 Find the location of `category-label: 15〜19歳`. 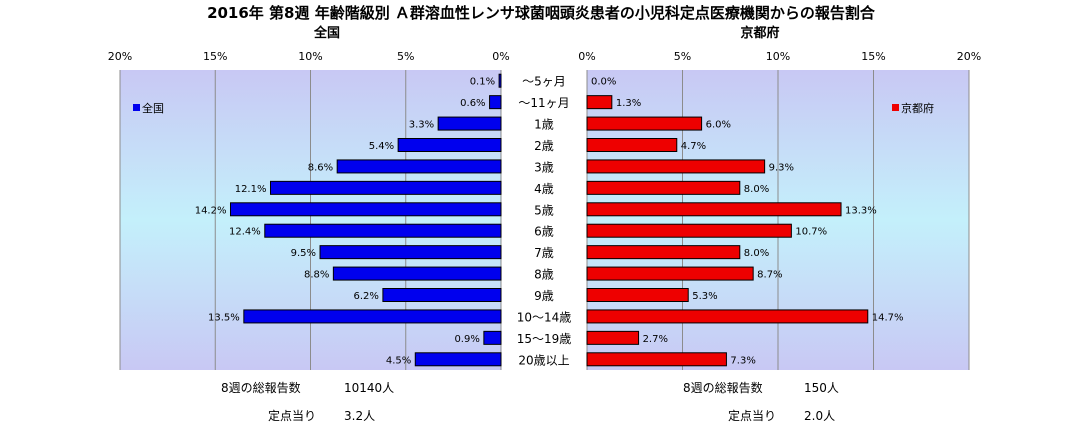

category-label: 15〜19歳 is located at coordinates (544, 339).